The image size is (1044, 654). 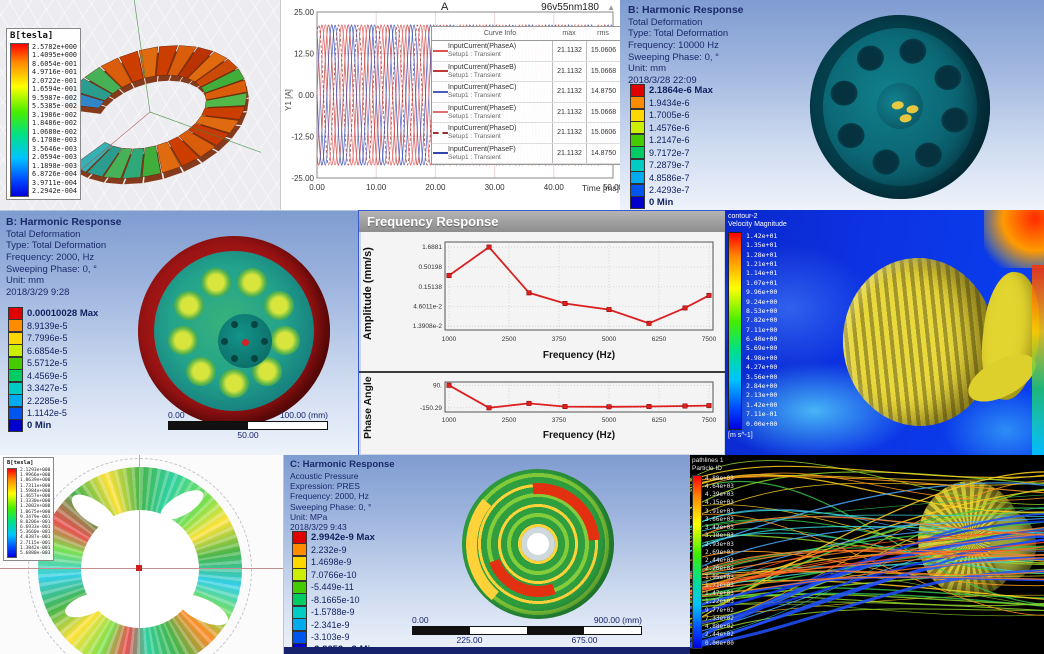 I want to click on legend-value: 1.1142e-5, so click(x=47, y=413).